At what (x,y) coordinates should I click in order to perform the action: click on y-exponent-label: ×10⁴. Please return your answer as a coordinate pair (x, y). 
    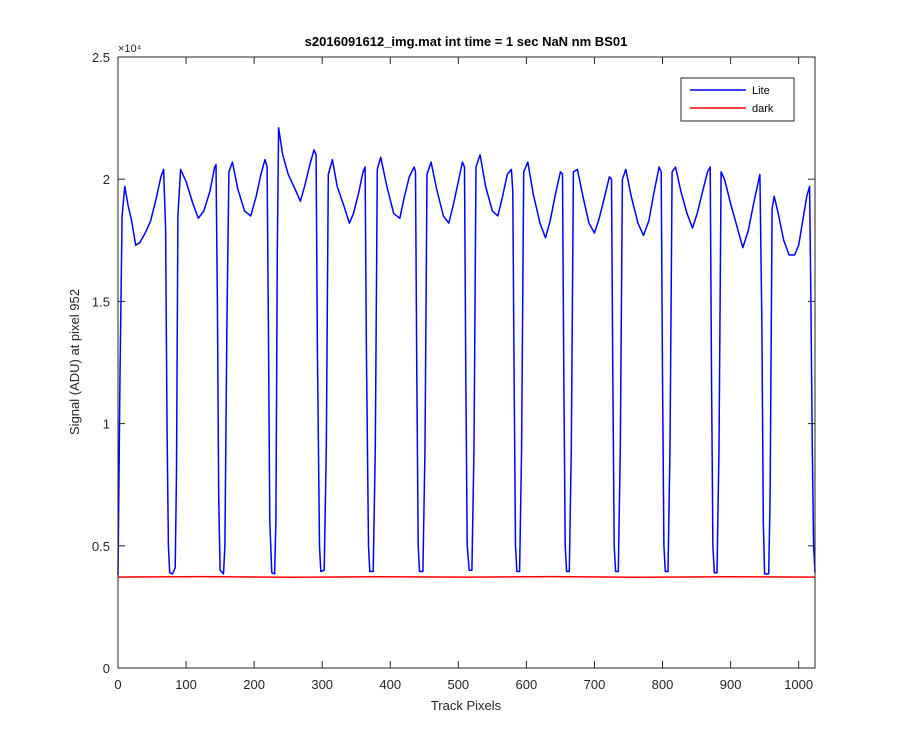
    Looking at the image, I should click on (130, 49).